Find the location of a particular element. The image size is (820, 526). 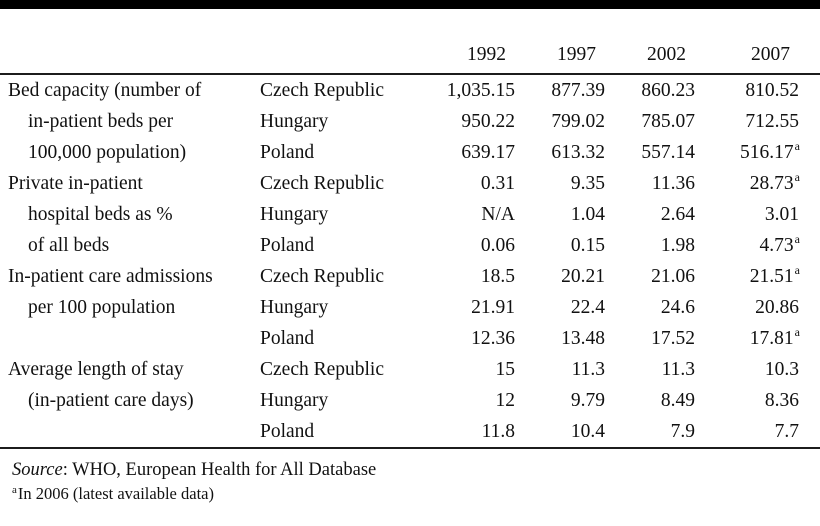

value-2002: 11.36 is located at coordinates (651, 183).